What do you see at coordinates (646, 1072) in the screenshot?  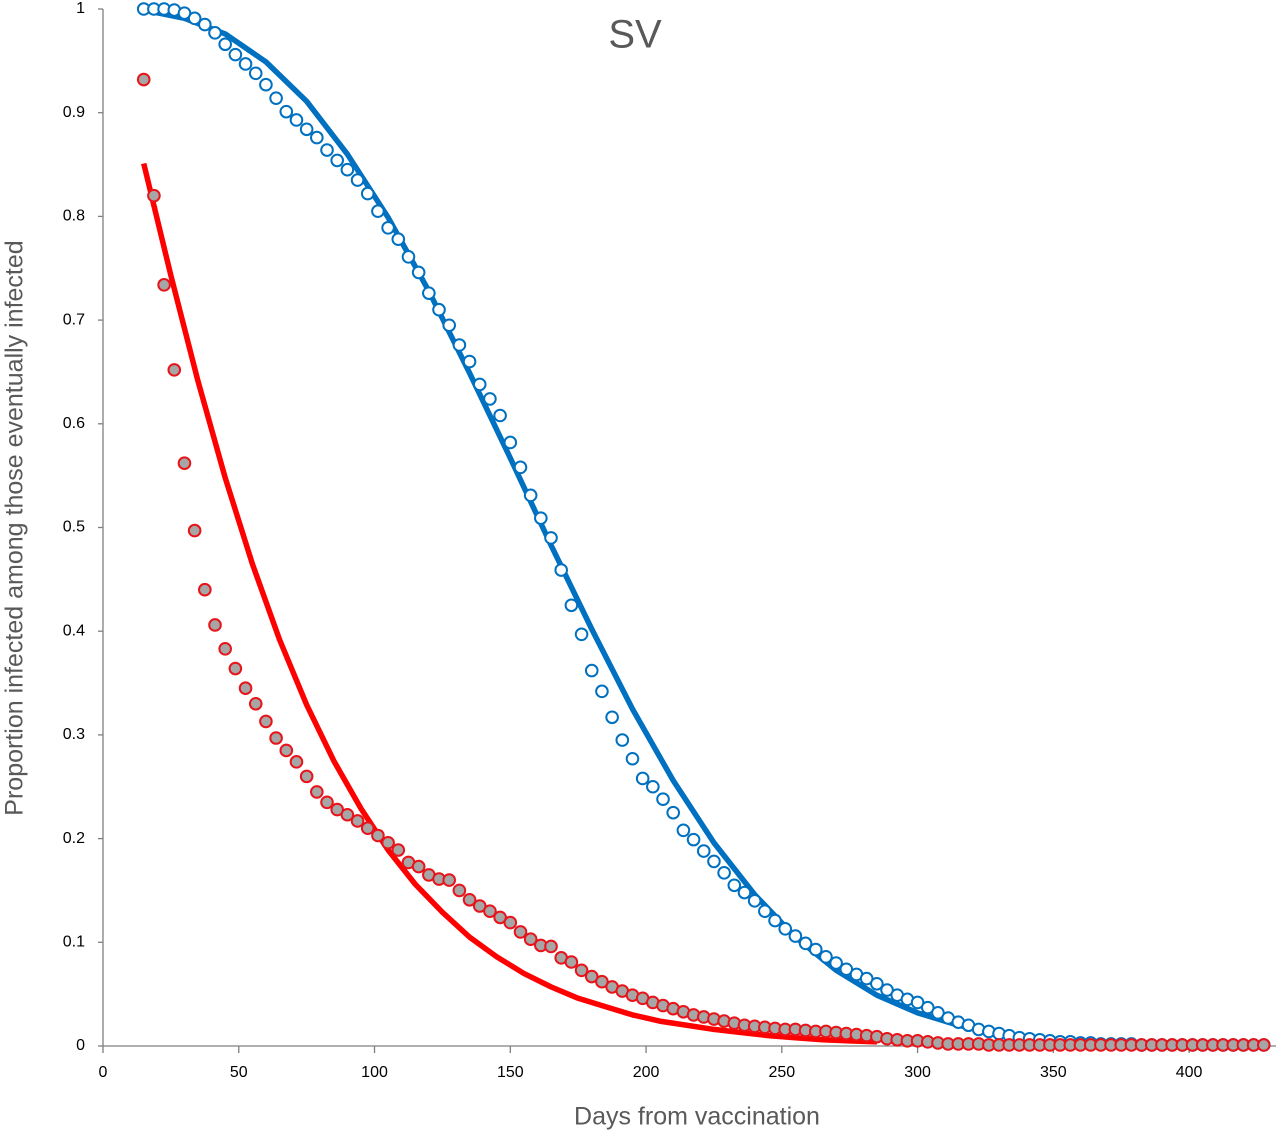 I see `x-tick-label: 200` at bounding box center [646, 1072].